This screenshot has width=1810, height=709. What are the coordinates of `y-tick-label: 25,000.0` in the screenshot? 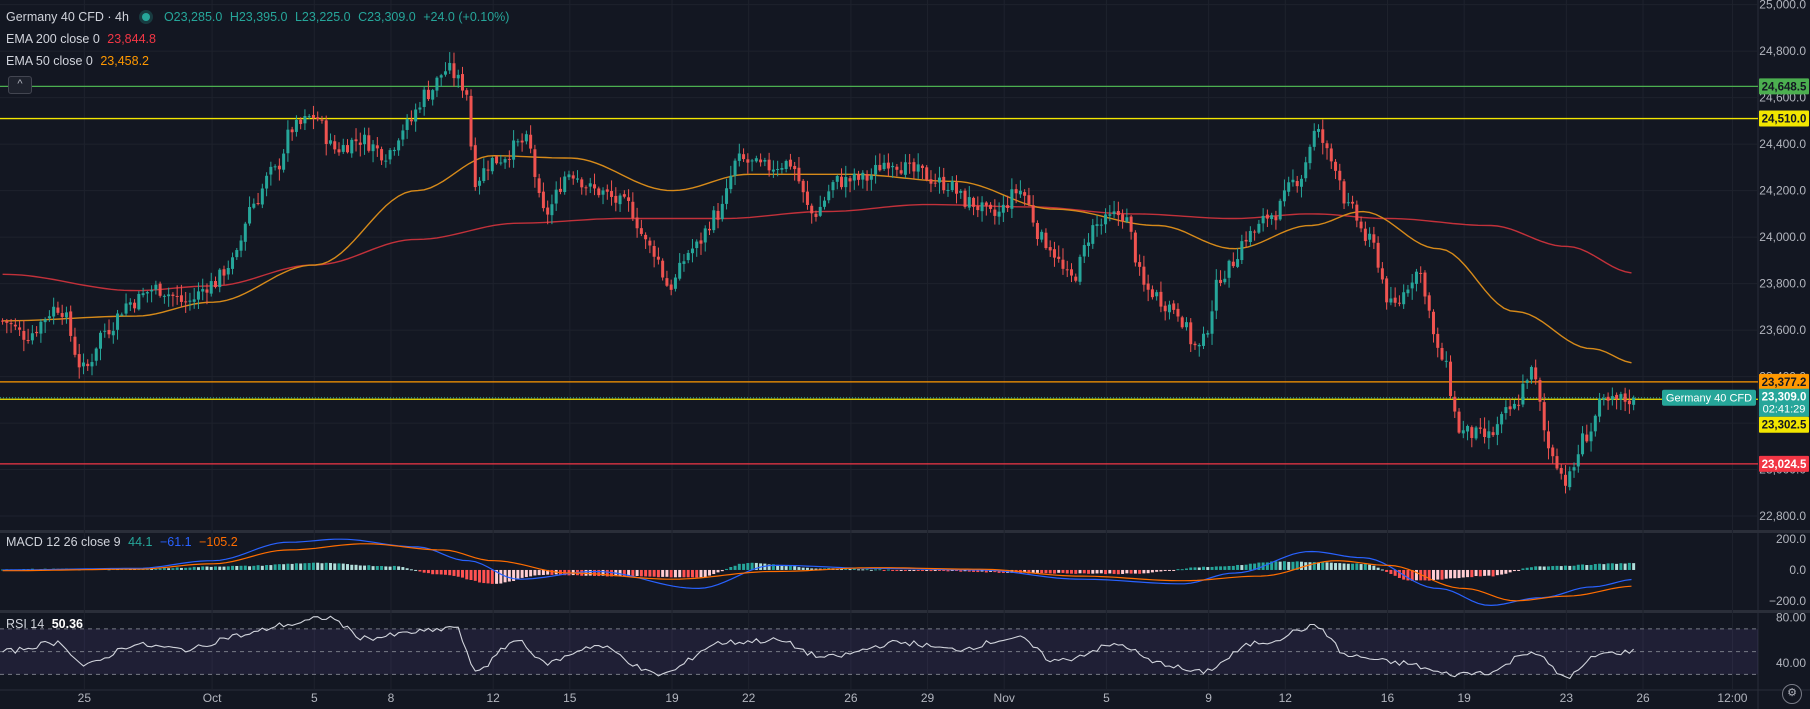 It's located at (1782, 6).